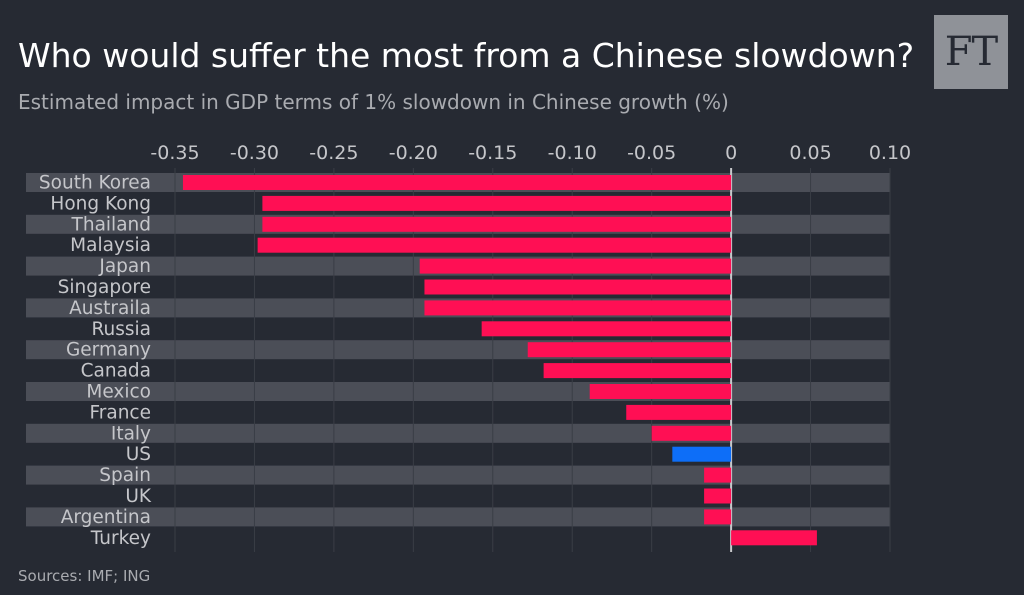 The height and width of the screenshot is (595, 1024). Describe the element at coordinates (104, 287) in the screenshot. I see `category-label: Singapore` at that location.